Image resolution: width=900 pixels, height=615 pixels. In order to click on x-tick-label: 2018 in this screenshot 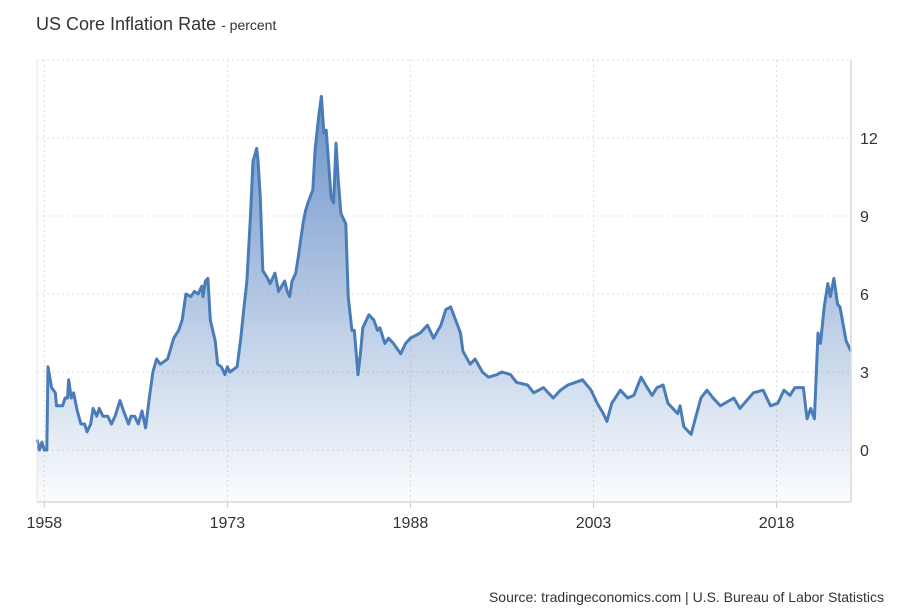, I will do `click(777, 523)`.